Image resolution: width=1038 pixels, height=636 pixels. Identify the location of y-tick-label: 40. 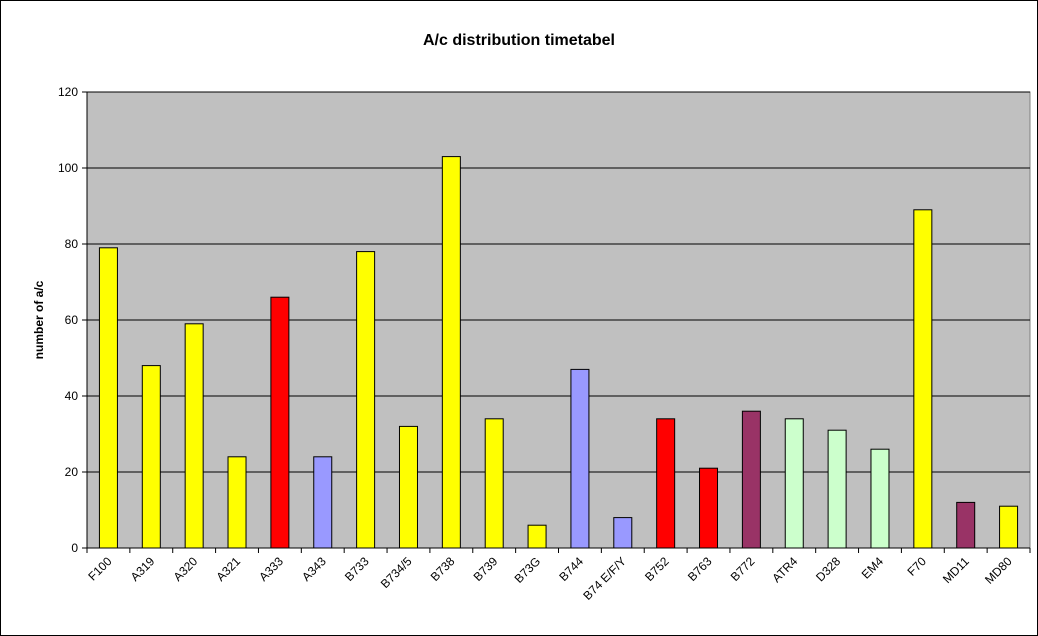
(72, 396).